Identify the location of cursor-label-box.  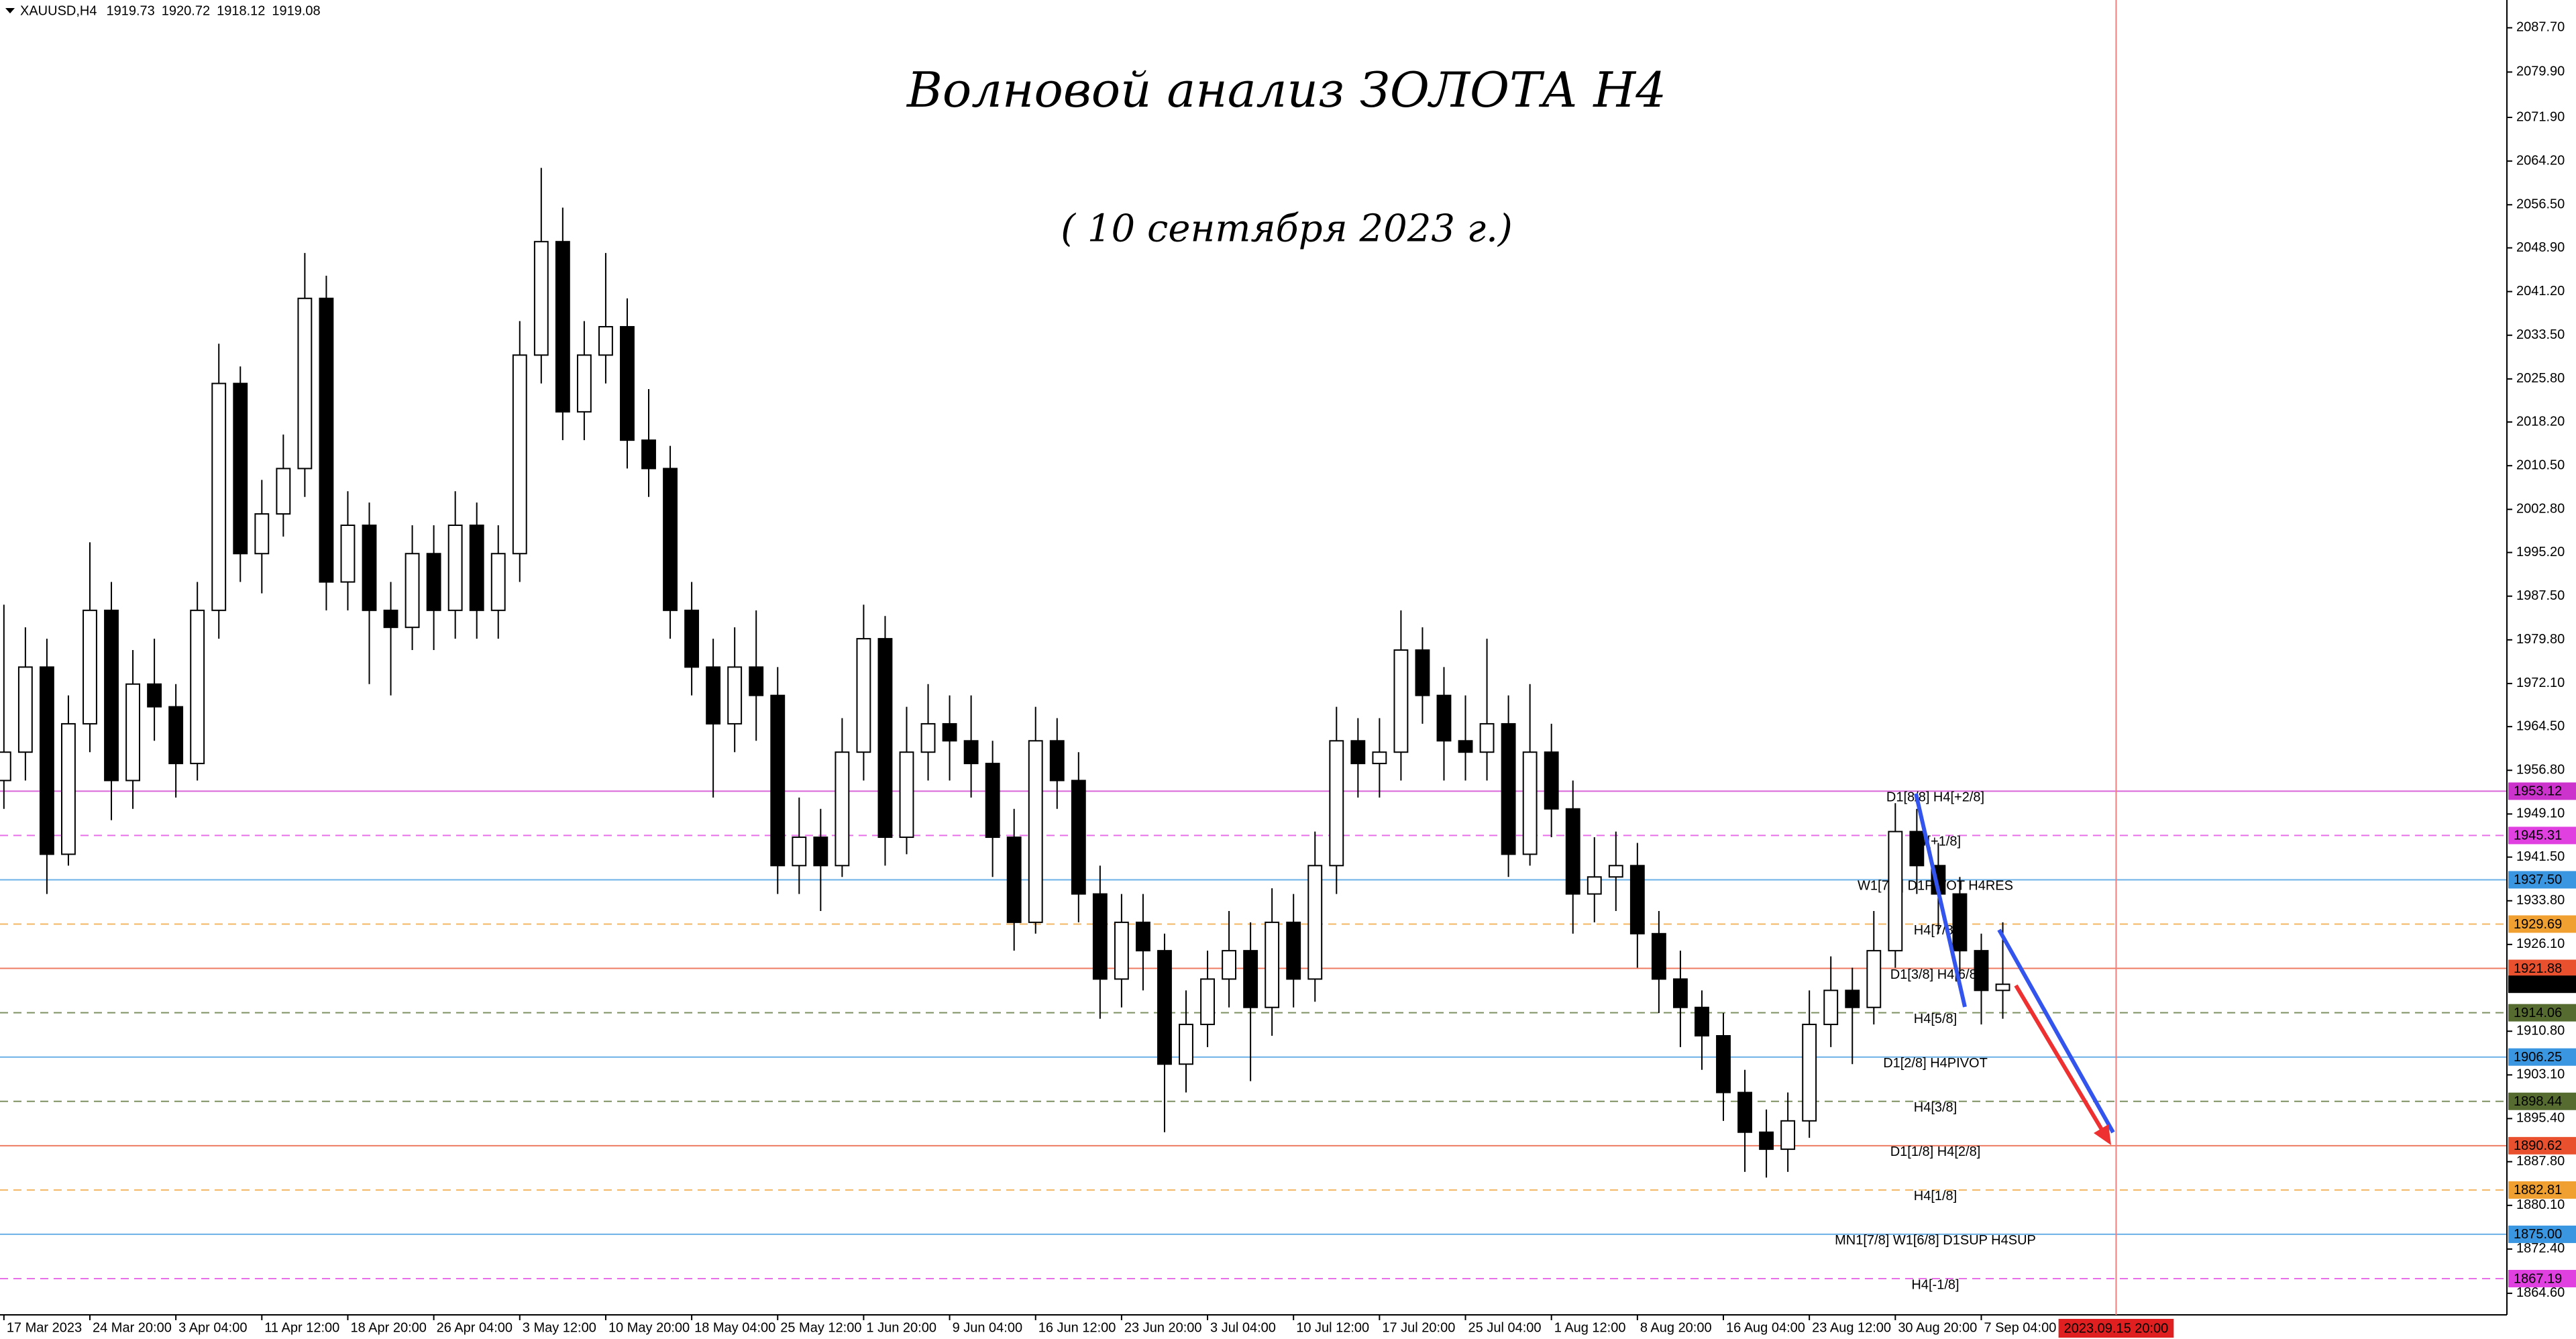
(2116, 1328).